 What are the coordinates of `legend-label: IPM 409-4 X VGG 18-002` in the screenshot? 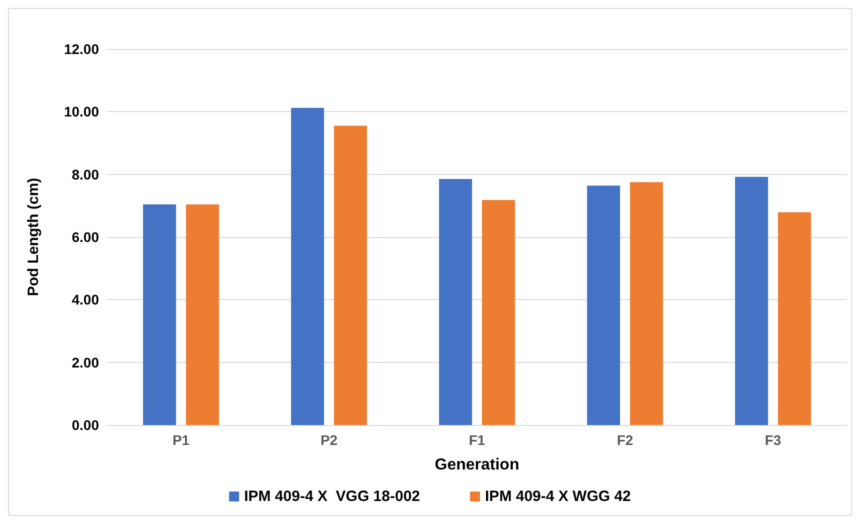 It's located at (332, 496).